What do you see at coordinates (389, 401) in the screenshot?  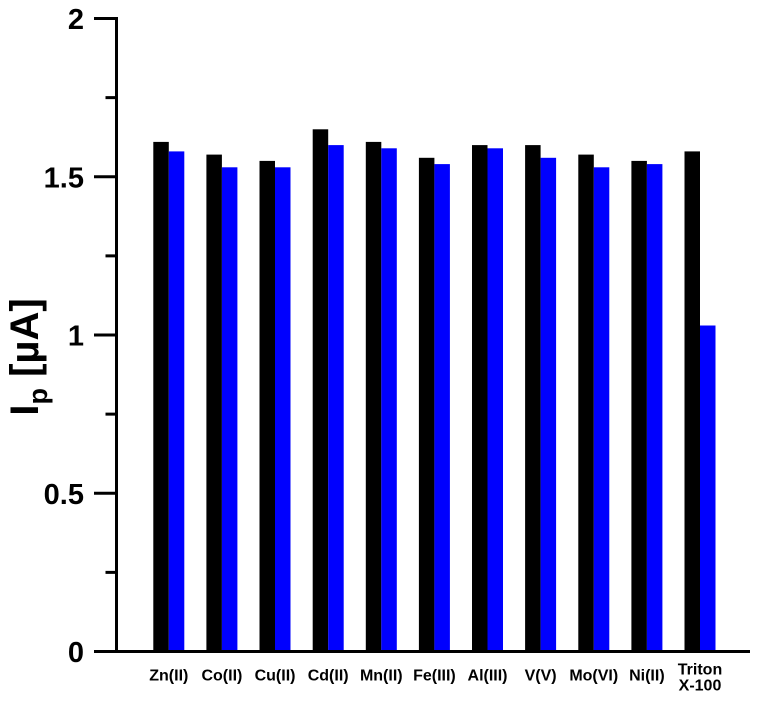 I see `bar-blue-Mn(II)` at bounding box center [389, 401].